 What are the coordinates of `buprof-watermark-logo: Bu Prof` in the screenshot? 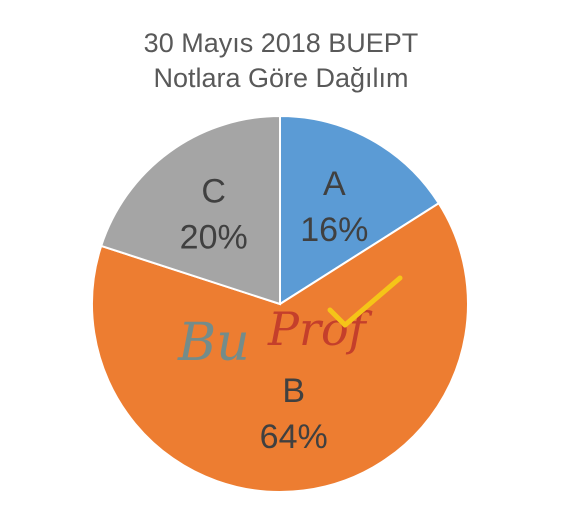 It's located at (290, 324).